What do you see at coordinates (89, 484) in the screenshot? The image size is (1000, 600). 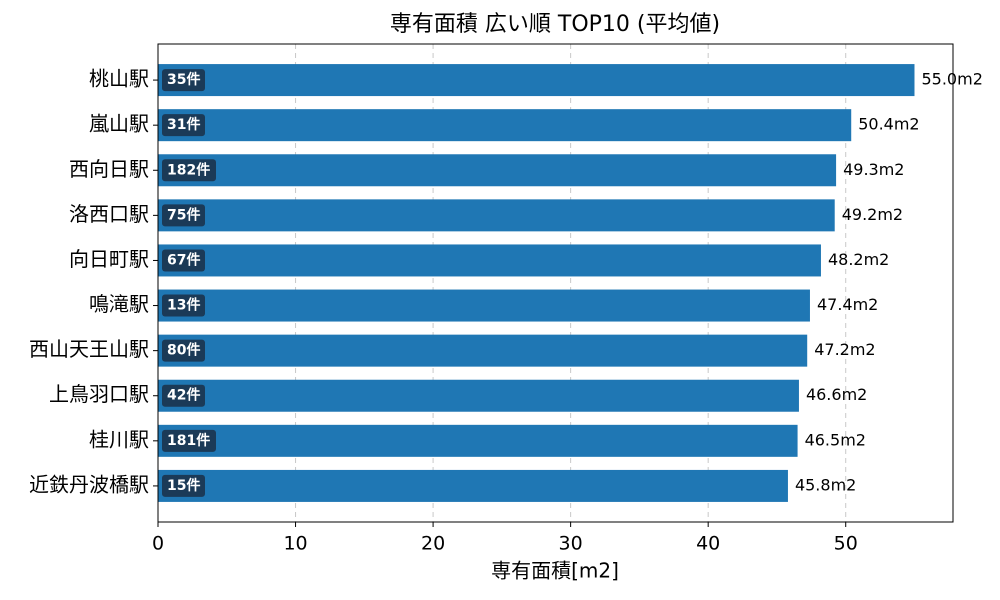 I see `y-tick-label: 近鉄丹波橋駅` at bounding box center [89, 484].